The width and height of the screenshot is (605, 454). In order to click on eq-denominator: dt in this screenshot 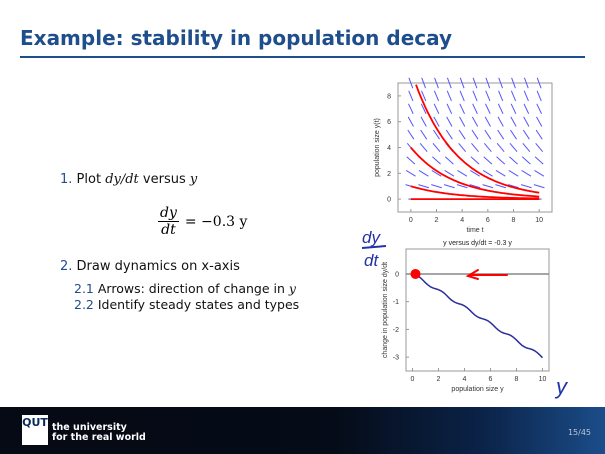, I will do `click(168, 230)`.